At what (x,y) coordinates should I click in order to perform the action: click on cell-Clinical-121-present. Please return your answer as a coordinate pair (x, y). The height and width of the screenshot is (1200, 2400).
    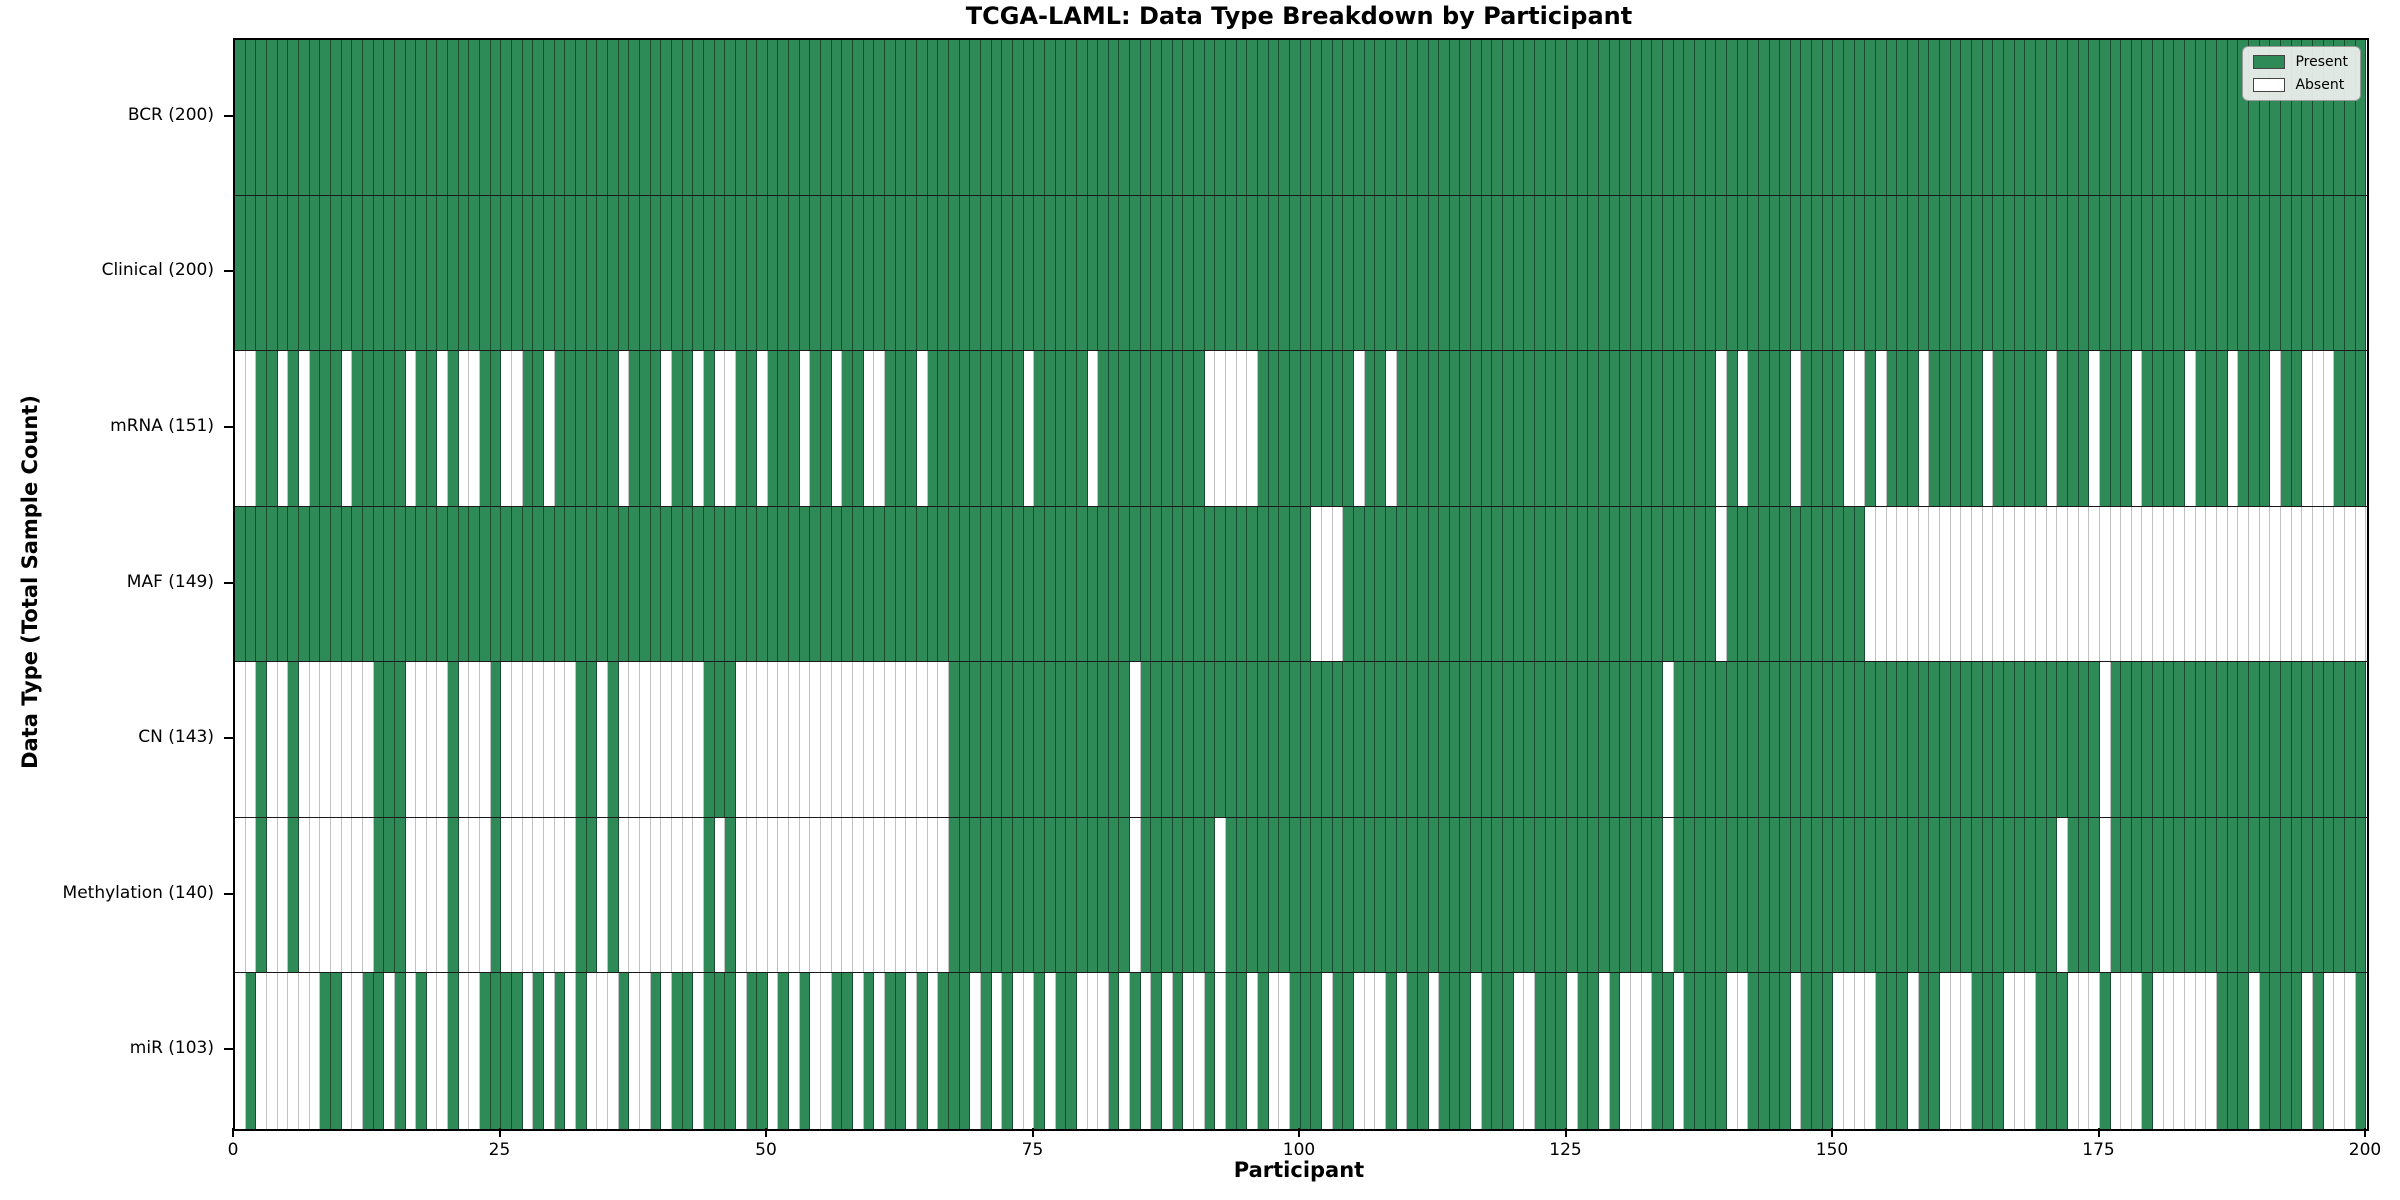
    Looking at the image, I should click on (1530, 273).